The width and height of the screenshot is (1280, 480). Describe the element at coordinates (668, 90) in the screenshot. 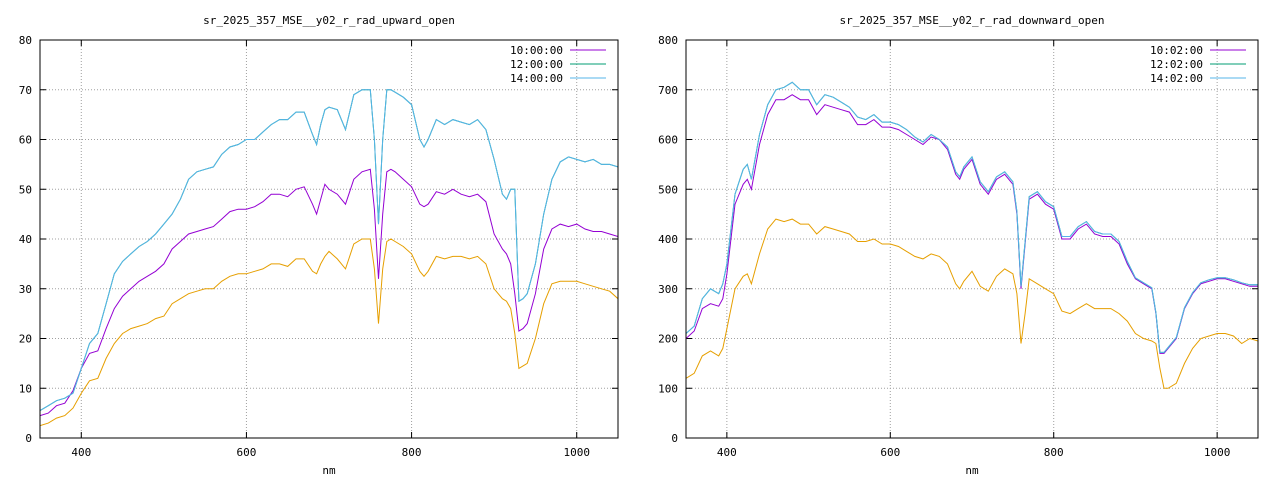

I see `y-tick-label: 700` at that location.